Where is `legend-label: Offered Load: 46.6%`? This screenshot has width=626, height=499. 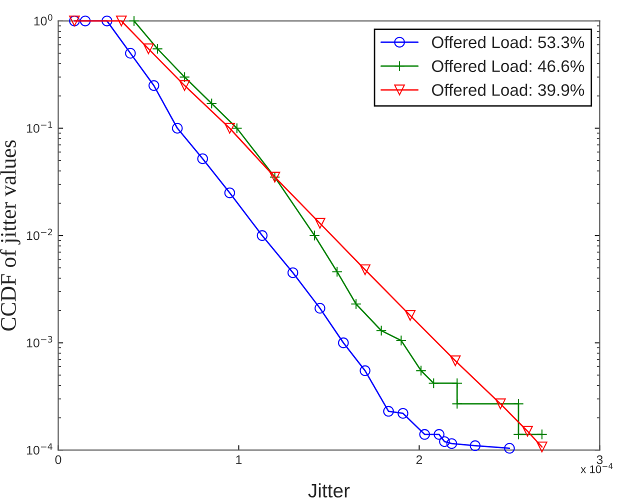
legend-label: Offered Load: 46.6% is located at coordinates (508, 66).